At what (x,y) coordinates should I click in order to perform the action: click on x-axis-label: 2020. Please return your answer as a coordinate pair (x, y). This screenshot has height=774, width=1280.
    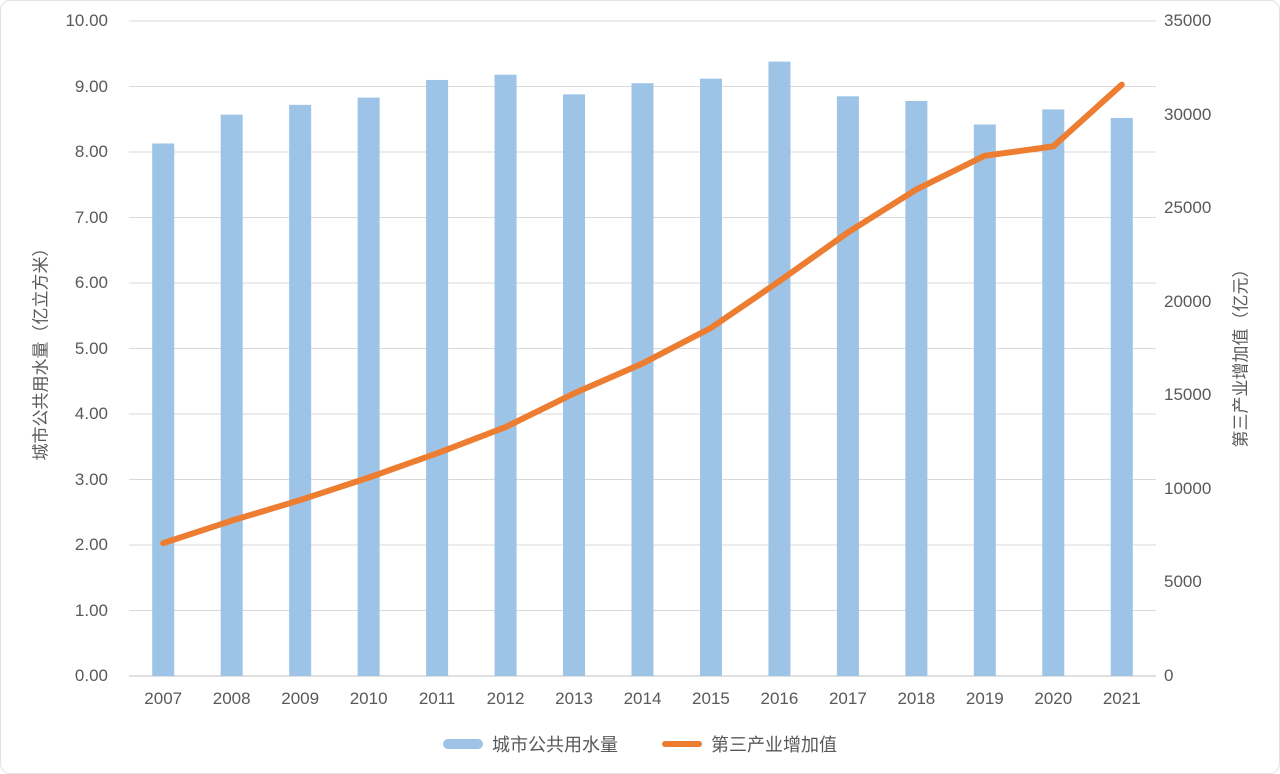
    Looking at the image, I should click on (1053, 698).